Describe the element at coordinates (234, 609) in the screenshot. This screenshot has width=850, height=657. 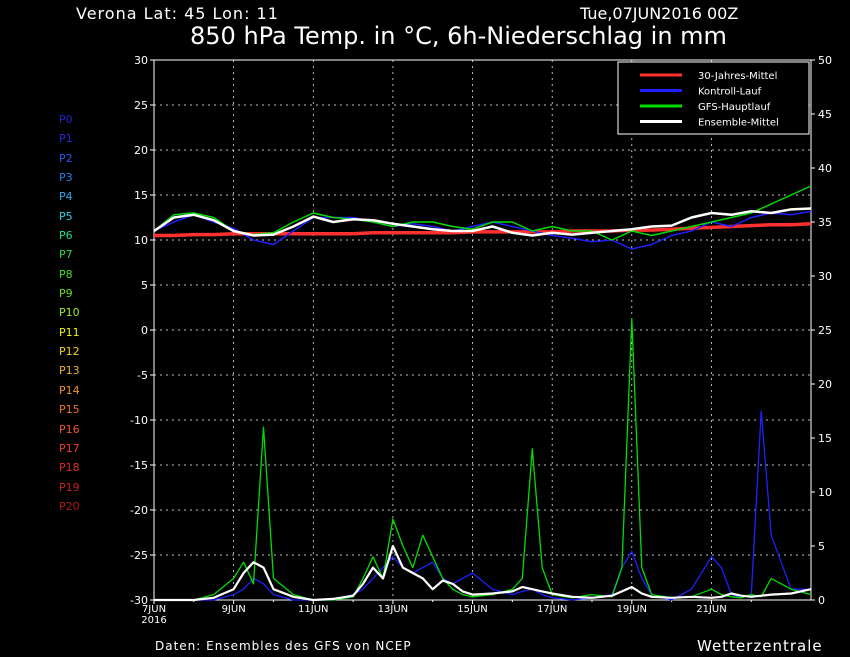
I see `x-tick-label: 9JUN` at that location.